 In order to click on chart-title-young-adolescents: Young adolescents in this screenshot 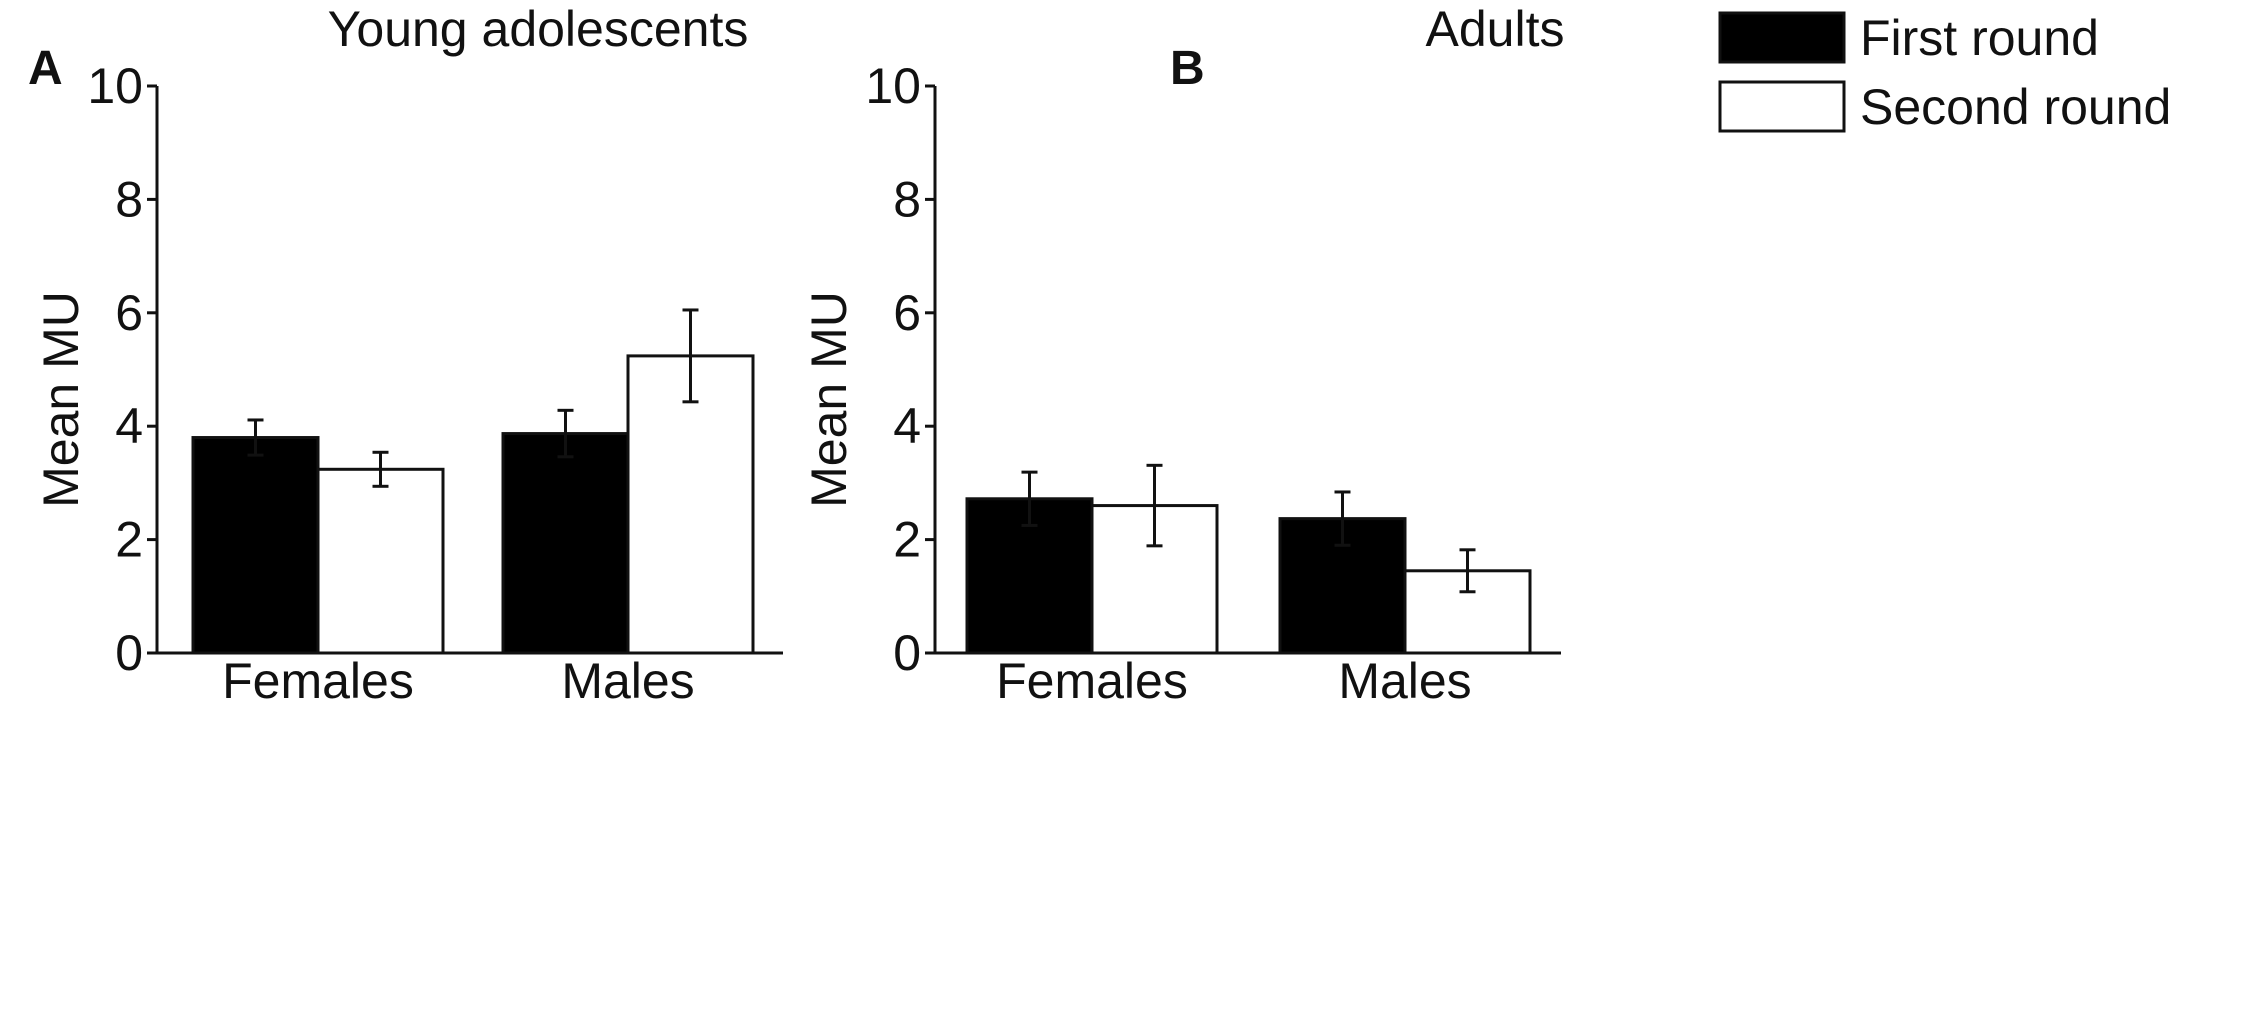, I will do `click(538, 29)`.